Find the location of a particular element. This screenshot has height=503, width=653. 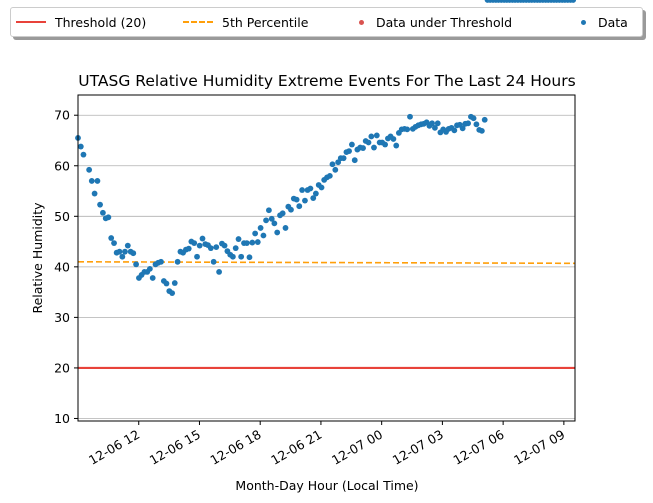

legend-item-data: Data is located at coordinates (599, 22).